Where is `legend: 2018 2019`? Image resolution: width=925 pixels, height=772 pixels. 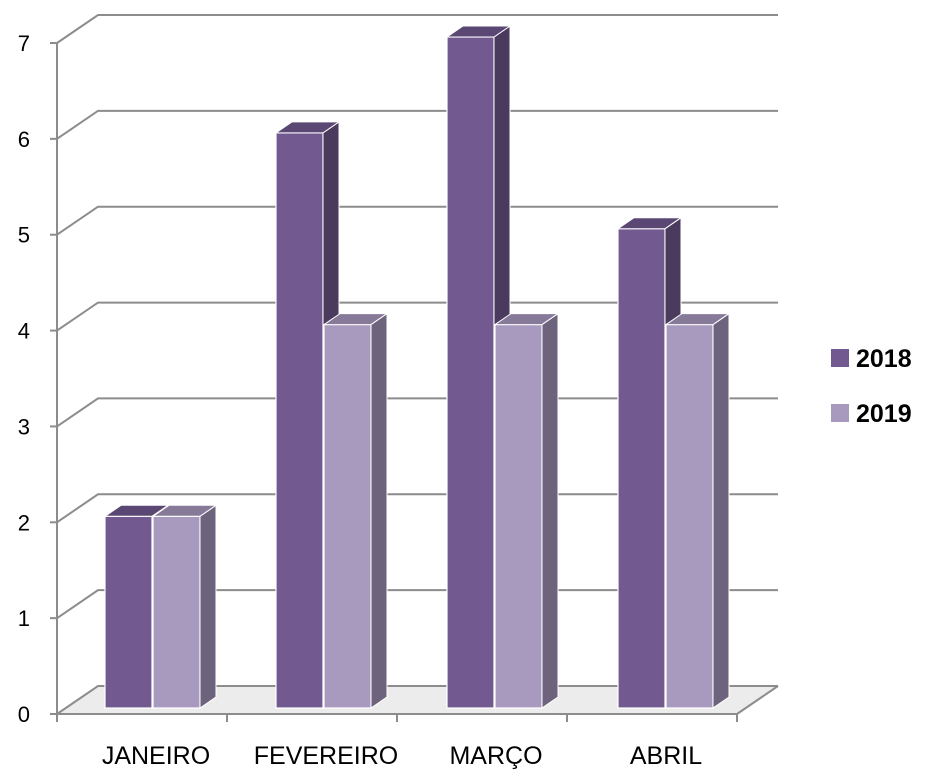
legend: 2018 2019 is located at coordinates (871, 386).